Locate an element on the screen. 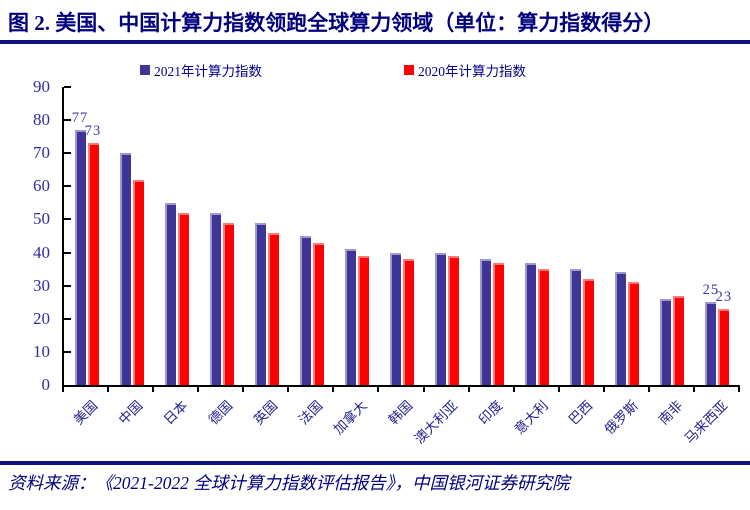 This screenshot has width=750, height=510. title-divider is located at coordinates (375, 42).